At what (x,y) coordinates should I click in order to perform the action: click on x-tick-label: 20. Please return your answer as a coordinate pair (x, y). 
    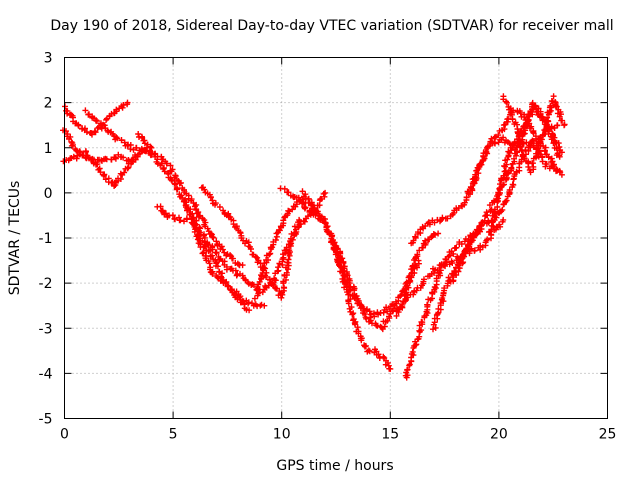
    Looking at the image, I should click on (499, 435).